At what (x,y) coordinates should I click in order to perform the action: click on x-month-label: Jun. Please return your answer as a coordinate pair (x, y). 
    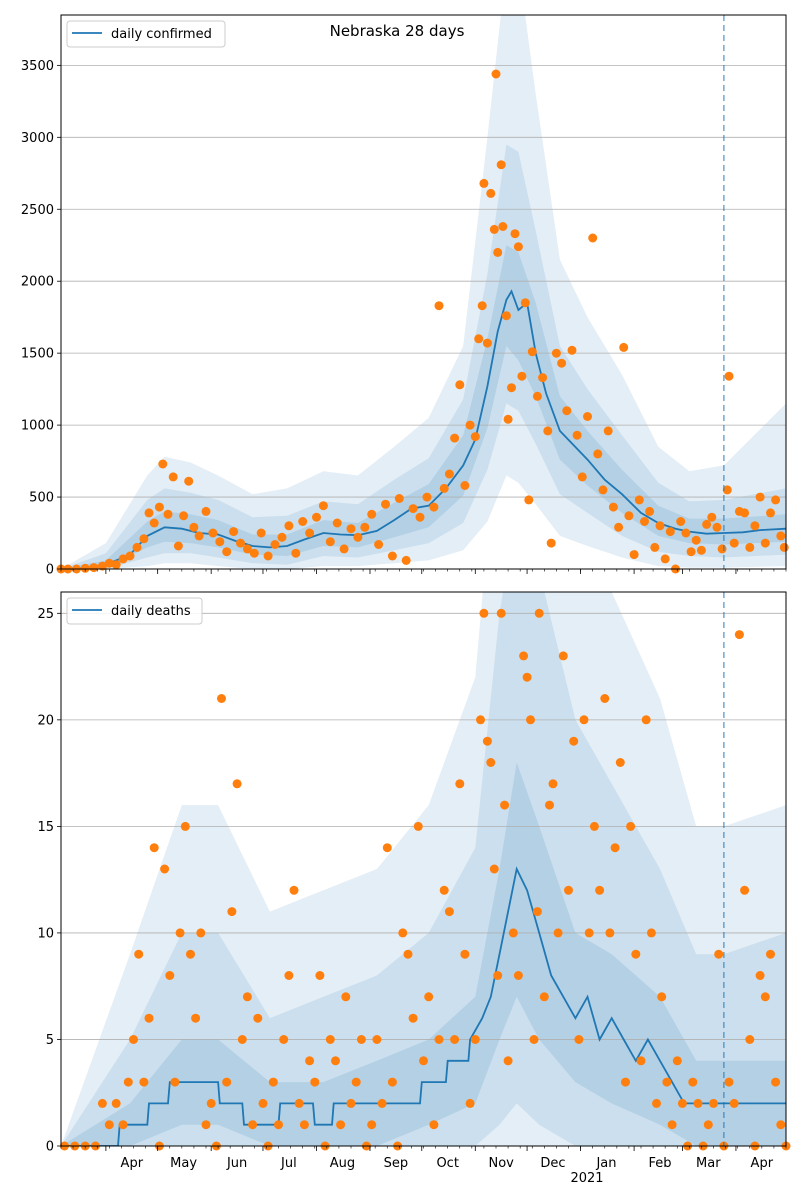
    Looking at the image, I should click on (236, 1163).